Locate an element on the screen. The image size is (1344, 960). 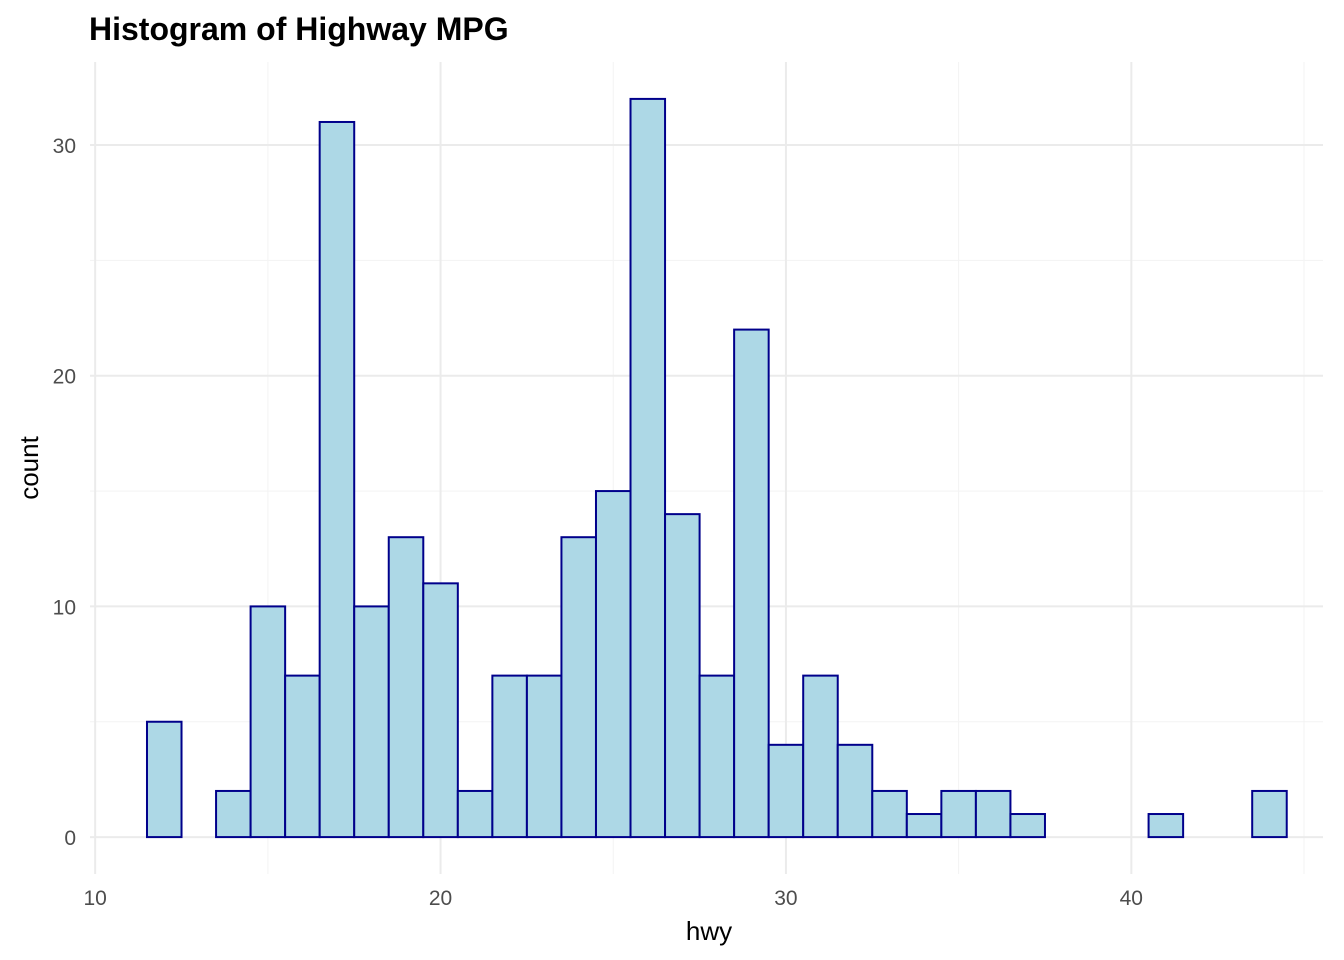
y-axis-label: count is located at coordinates (29, 467).